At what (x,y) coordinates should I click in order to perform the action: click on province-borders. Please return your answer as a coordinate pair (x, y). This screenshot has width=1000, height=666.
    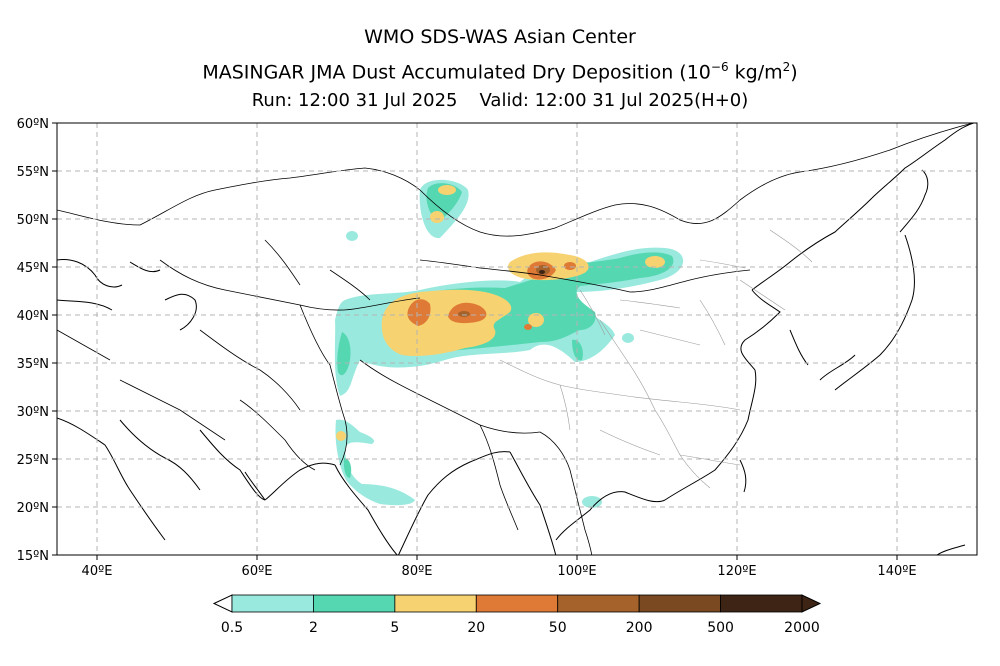
    Looking at the image, I should click on (656, 359).